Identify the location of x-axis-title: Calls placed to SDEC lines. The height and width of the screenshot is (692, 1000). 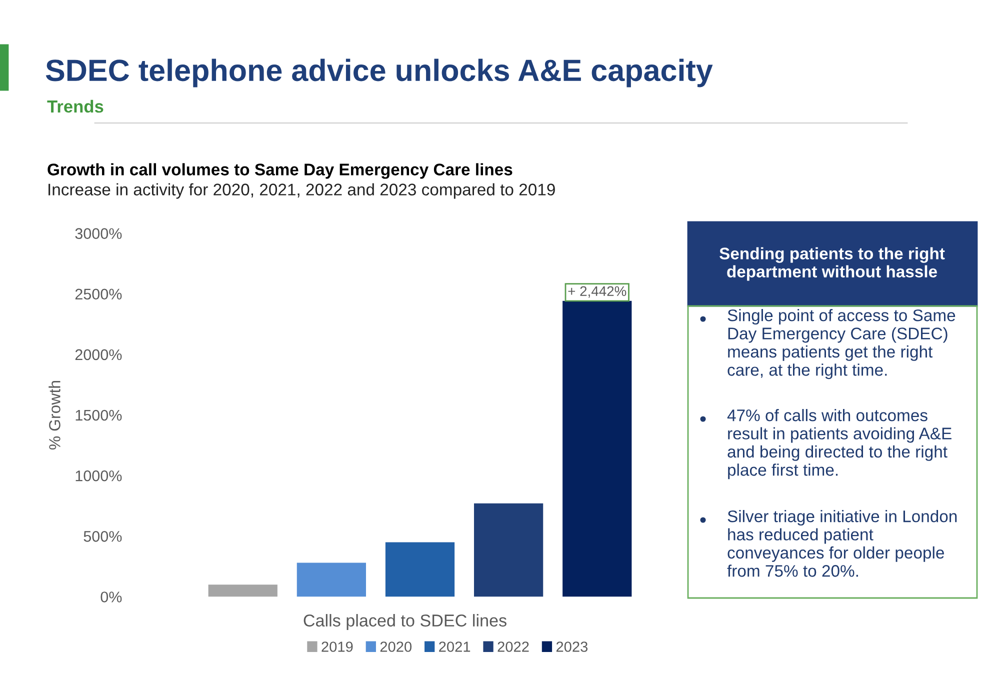
(405, 622).